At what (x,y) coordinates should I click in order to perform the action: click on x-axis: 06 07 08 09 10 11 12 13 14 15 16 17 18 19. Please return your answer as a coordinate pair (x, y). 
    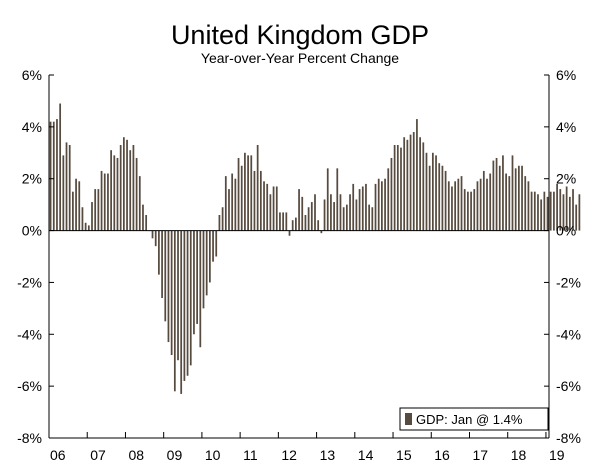
    Looking at the image, I should click on (306, 447).